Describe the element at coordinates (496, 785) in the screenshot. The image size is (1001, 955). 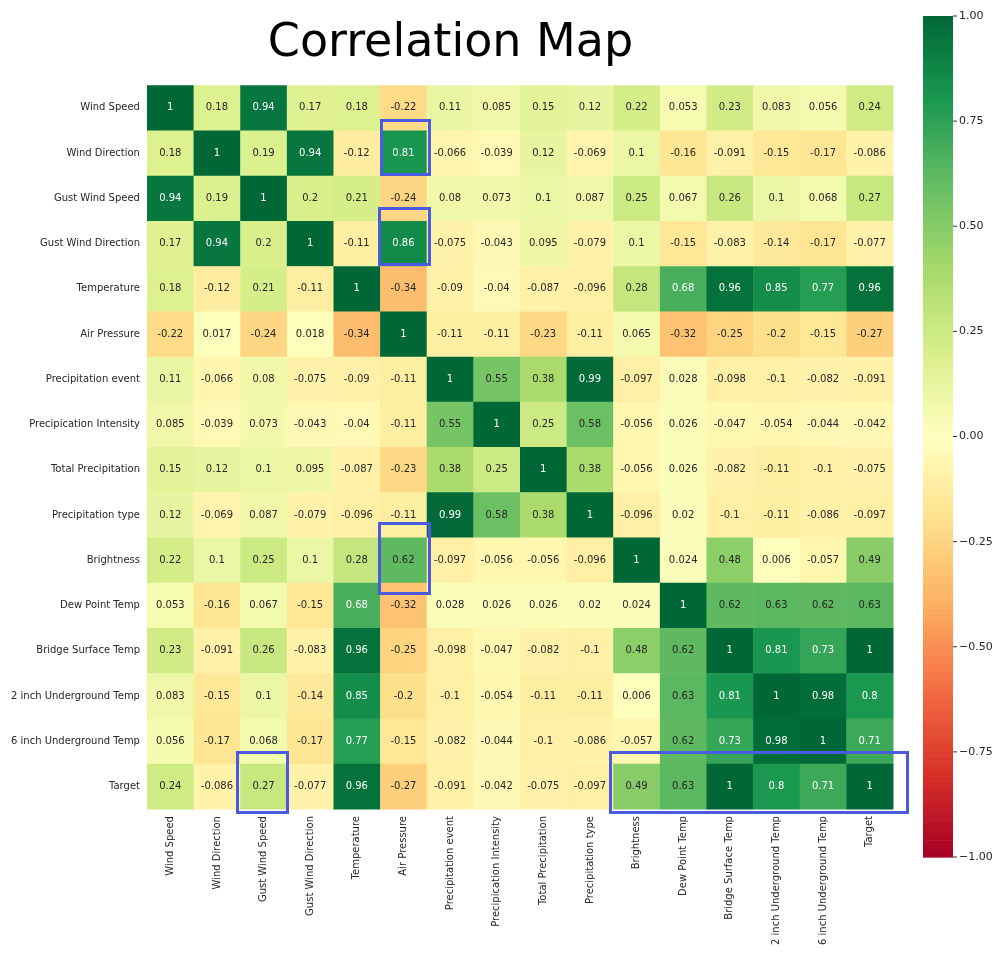
I see `data-label: -0.042` at that location.